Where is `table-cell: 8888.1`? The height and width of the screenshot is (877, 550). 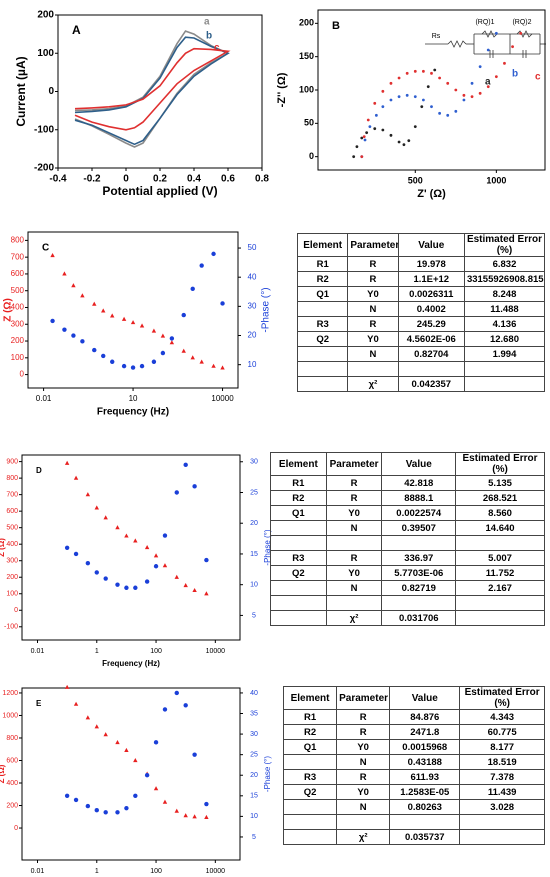
table-cell: 8888.1 is located at coordinates (419, 498).